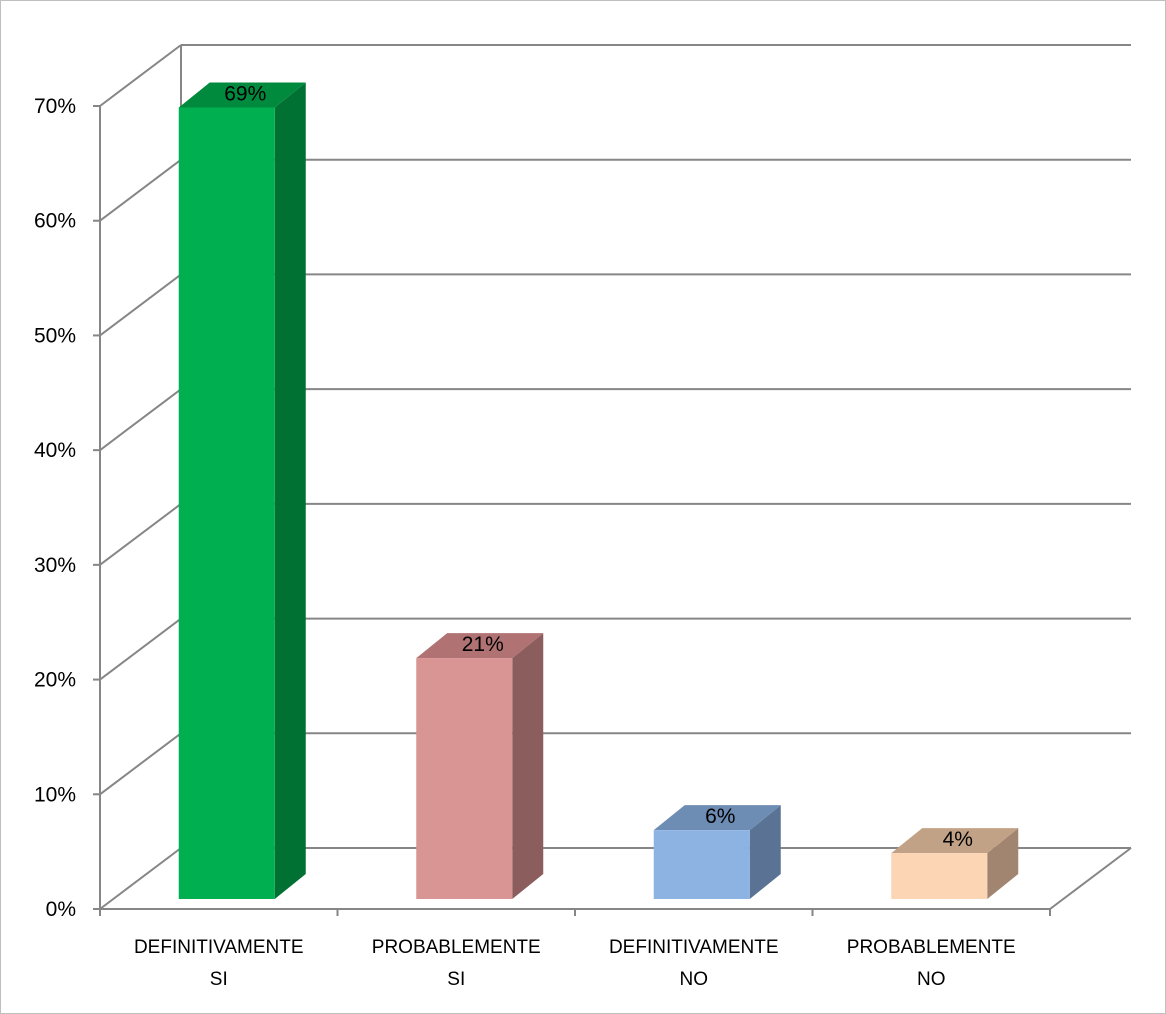  I want to click on y-tick-label: 50%, so click(55, 335).